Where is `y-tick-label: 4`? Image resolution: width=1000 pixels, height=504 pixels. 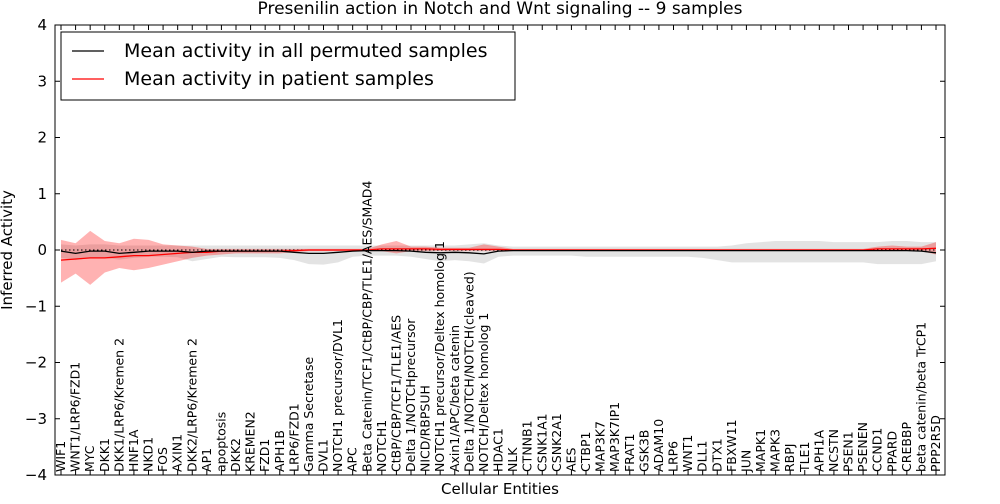
y-tick-label: 4 is located at coordinates (42, 25).